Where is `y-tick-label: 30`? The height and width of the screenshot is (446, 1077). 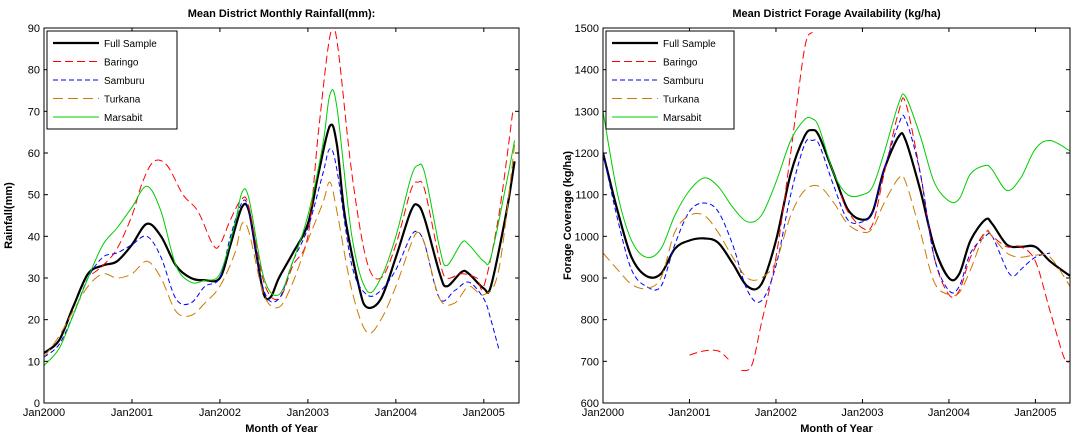 y-tick-label: 30 is located at coordinates (34, 279).